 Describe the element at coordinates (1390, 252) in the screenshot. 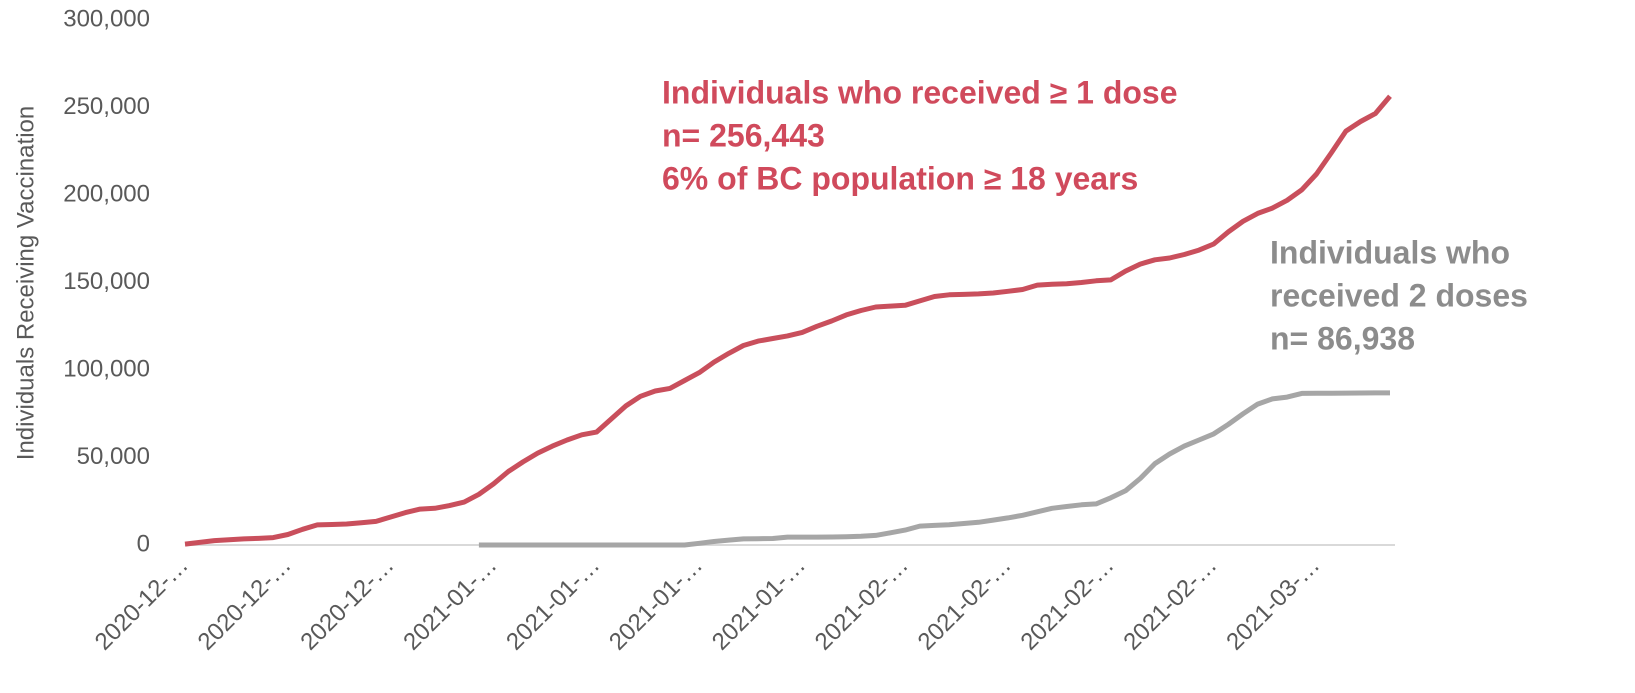

I see `annotation: Individuals who` at that location.